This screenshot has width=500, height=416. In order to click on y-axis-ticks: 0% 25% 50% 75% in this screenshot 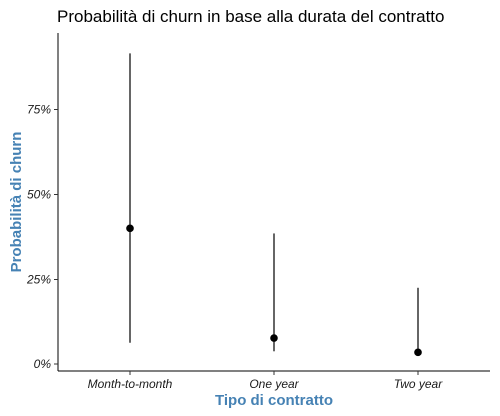, I will do `click(42, 236)`.